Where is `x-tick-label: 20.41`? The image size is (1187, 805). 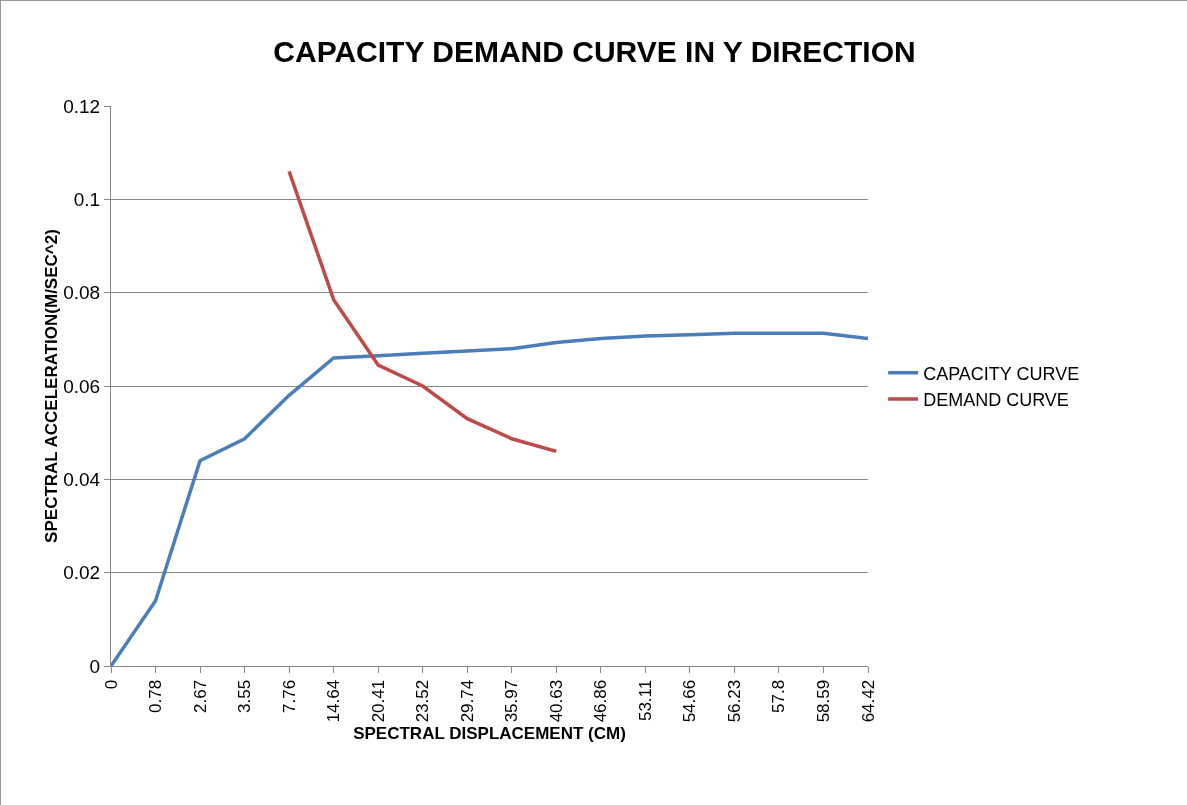 x-tick-label: 20.41 is located at coordinates (378, 701).